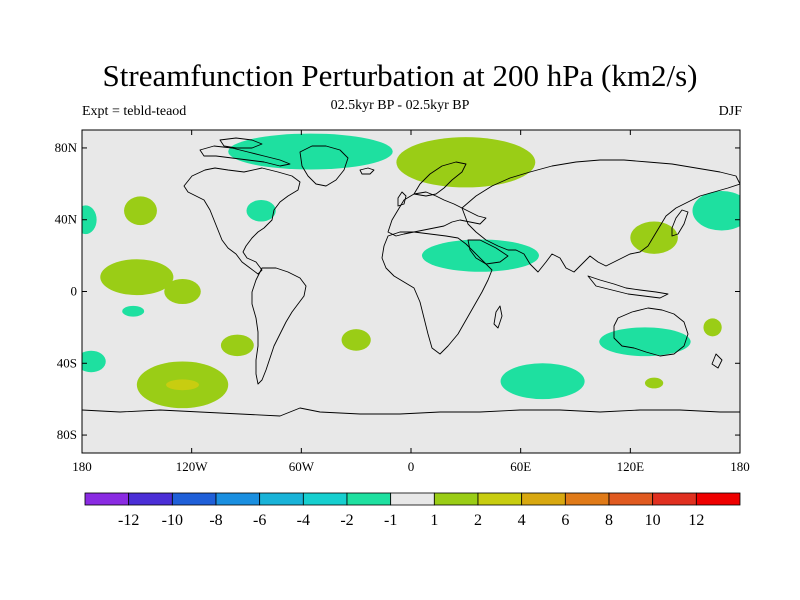 The height and width of the screenshot is (600, 800). What do you see at coordinates (390, 520) in the screenshot?
I see `colorbar-label: -1` at bounding box center [390, 520].